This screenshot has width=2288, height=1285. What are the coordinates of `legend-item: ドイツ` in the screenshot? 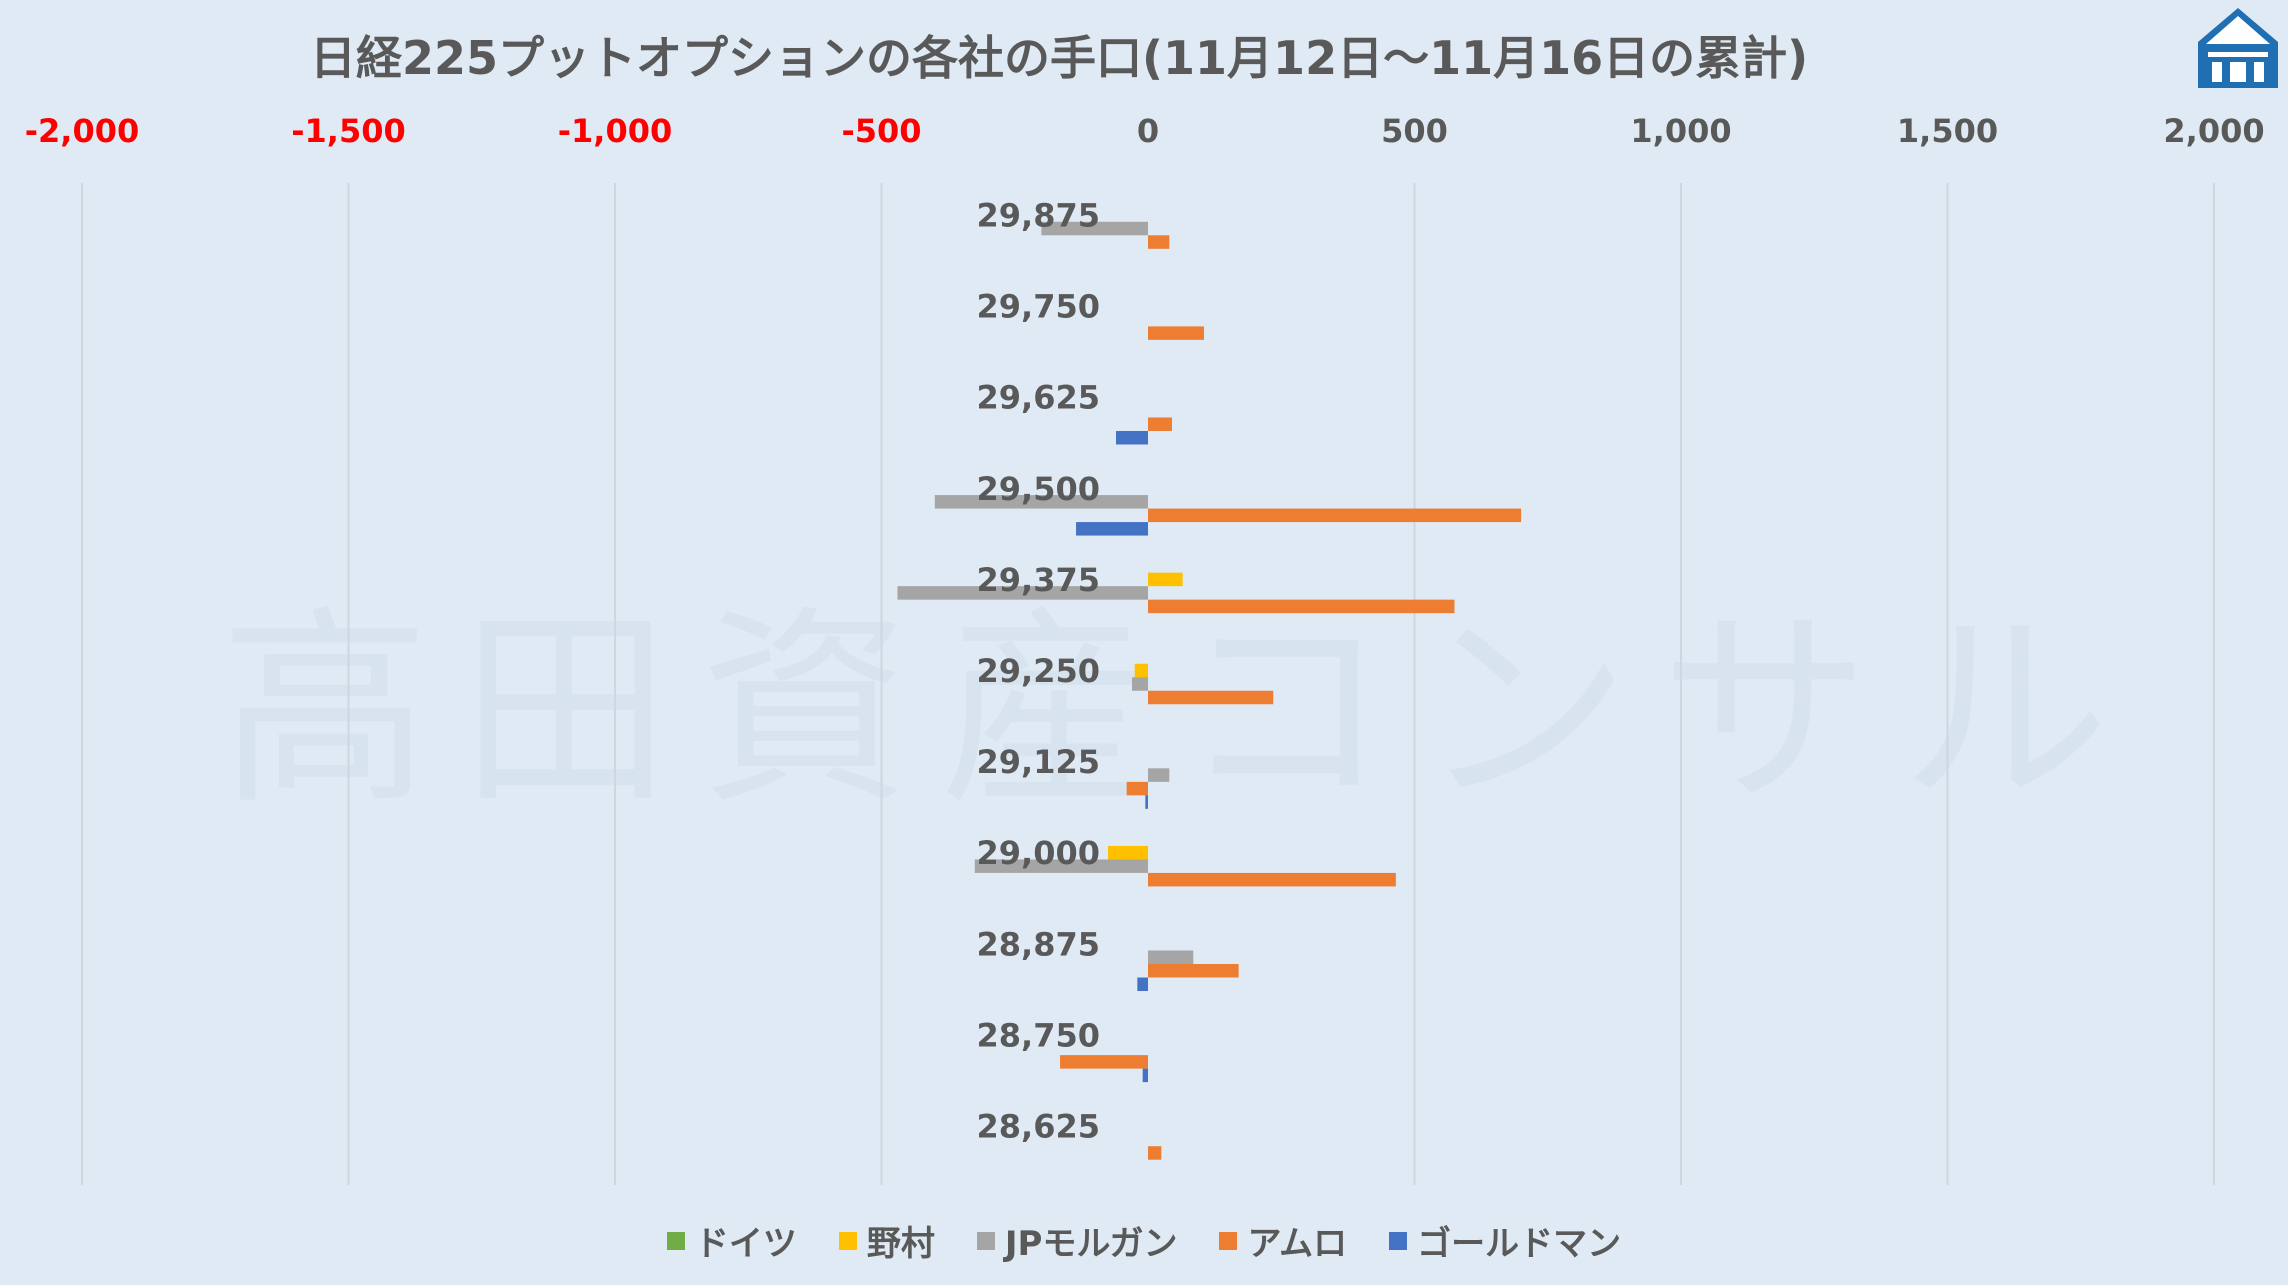 It's located at (731, 1240).